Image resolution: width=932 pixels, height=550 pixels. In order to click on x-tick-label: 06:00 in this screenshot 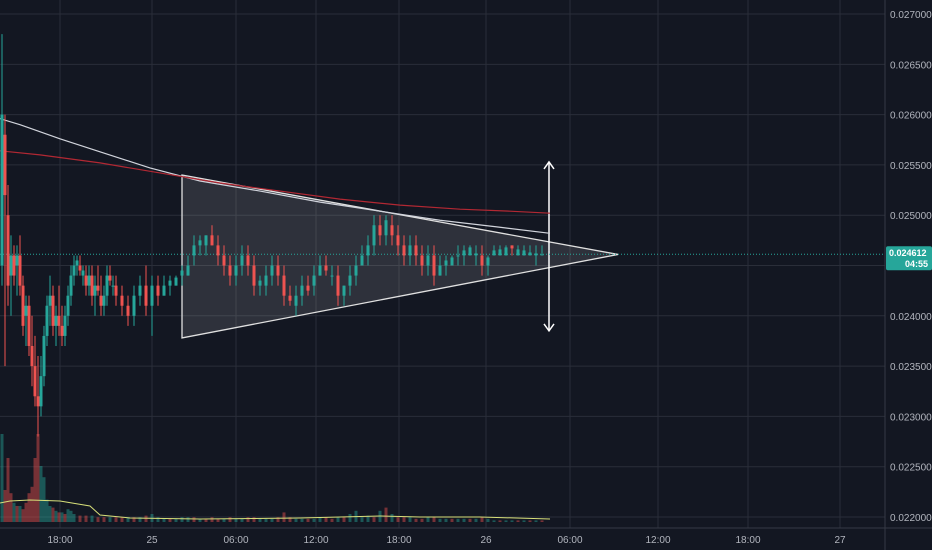, I will do `click(235, 540)`.